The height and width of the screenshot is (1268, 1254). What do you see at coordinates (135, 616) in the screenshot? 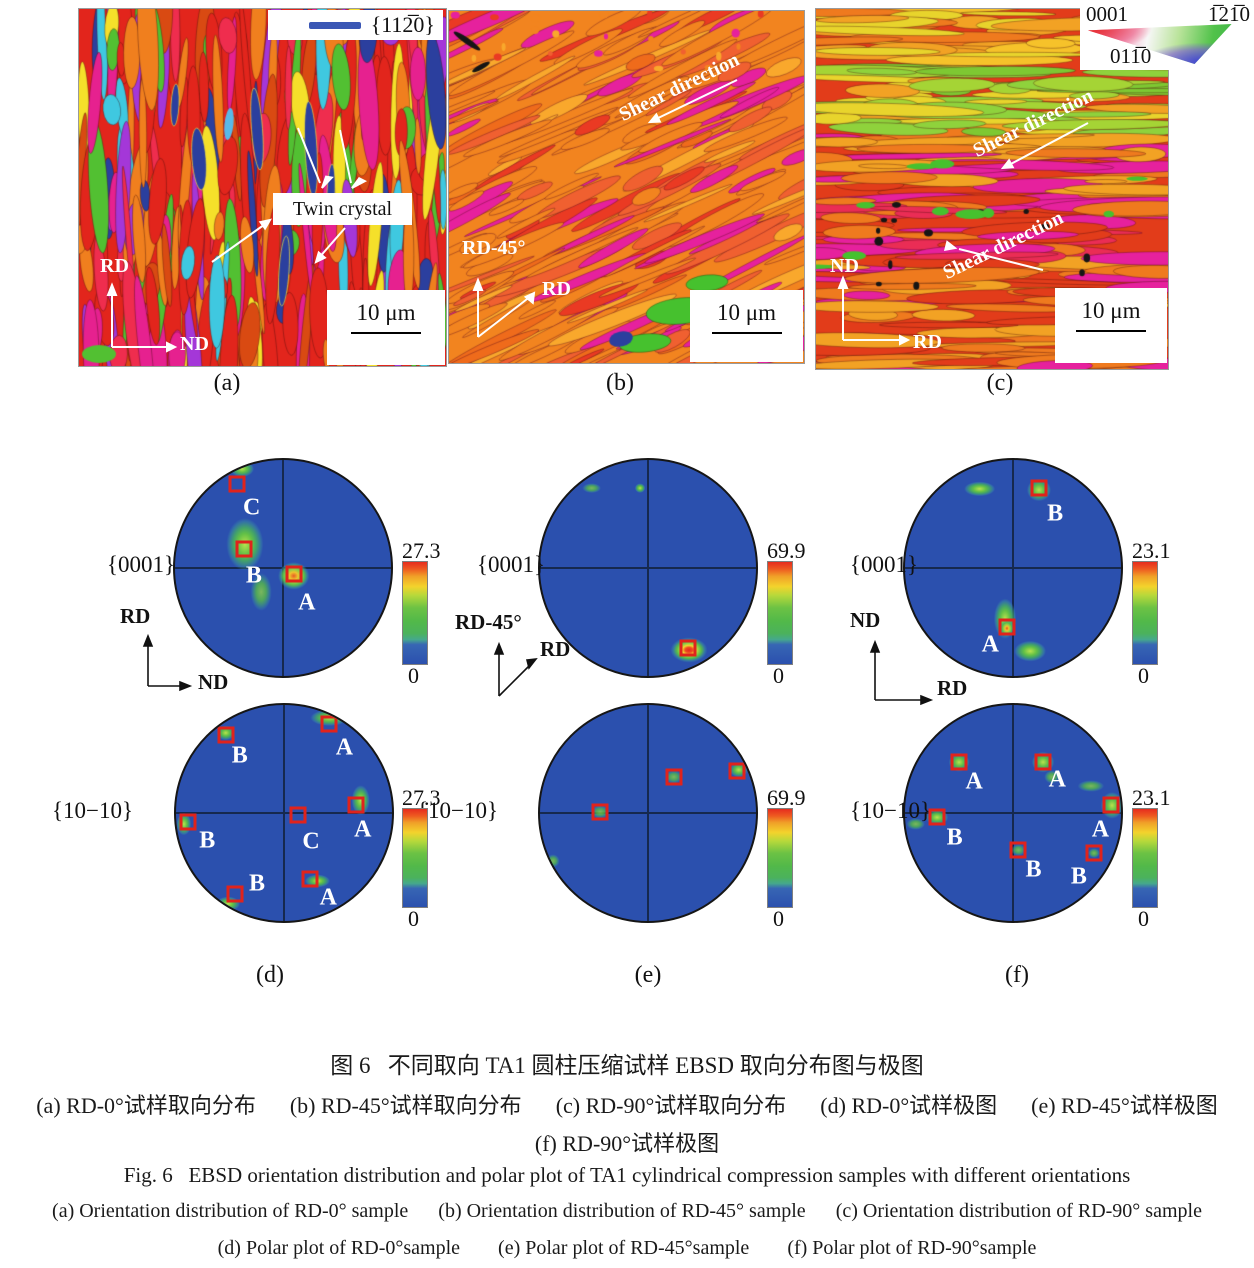
I see `axes-d-up-label: RD` at bounding box center [135, 616].